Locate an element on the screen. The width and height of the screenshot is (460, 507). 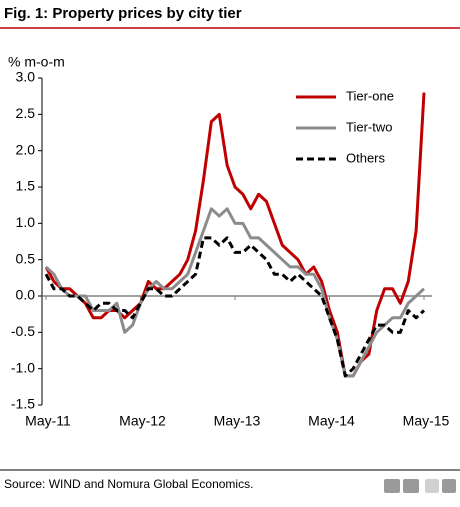
y-tick-label: -1.0 is located at coordinates (23, 367).